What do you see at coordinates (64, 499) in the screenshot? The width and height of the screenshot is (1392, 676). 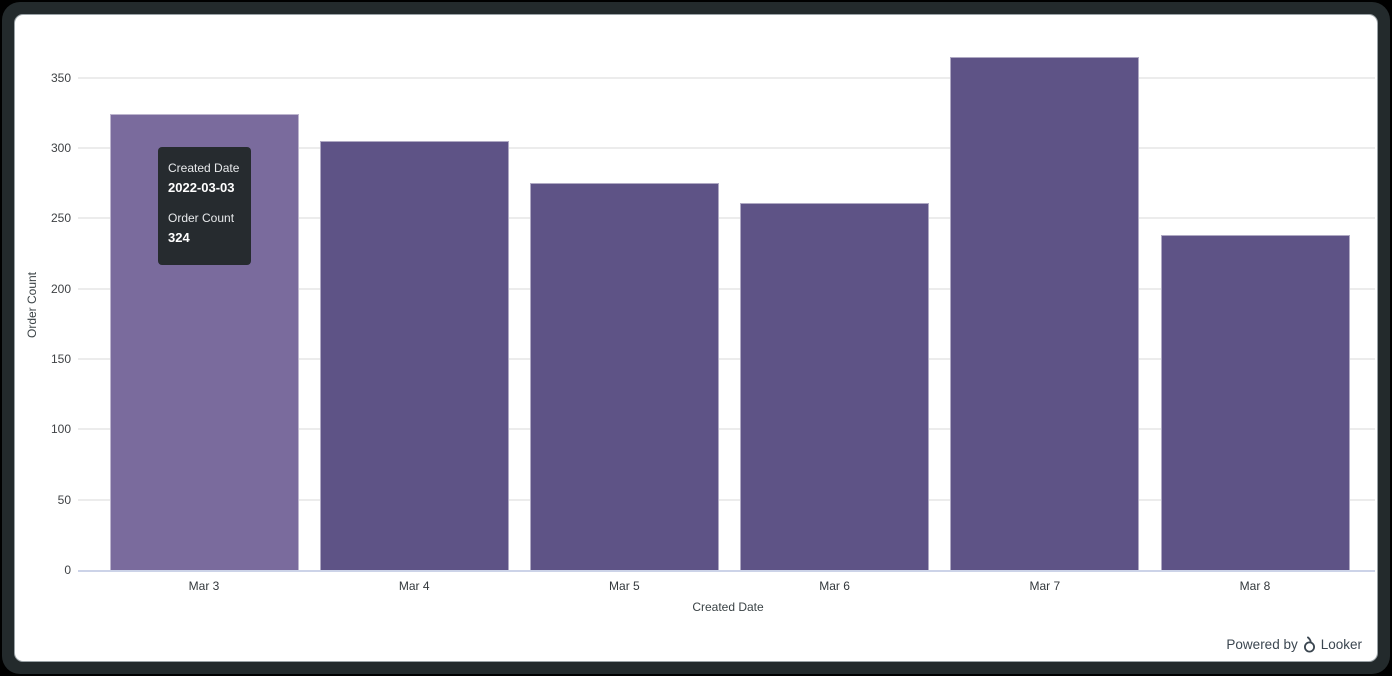 I see `y-tick-label-50: 50` at bounding box center [64, 499].